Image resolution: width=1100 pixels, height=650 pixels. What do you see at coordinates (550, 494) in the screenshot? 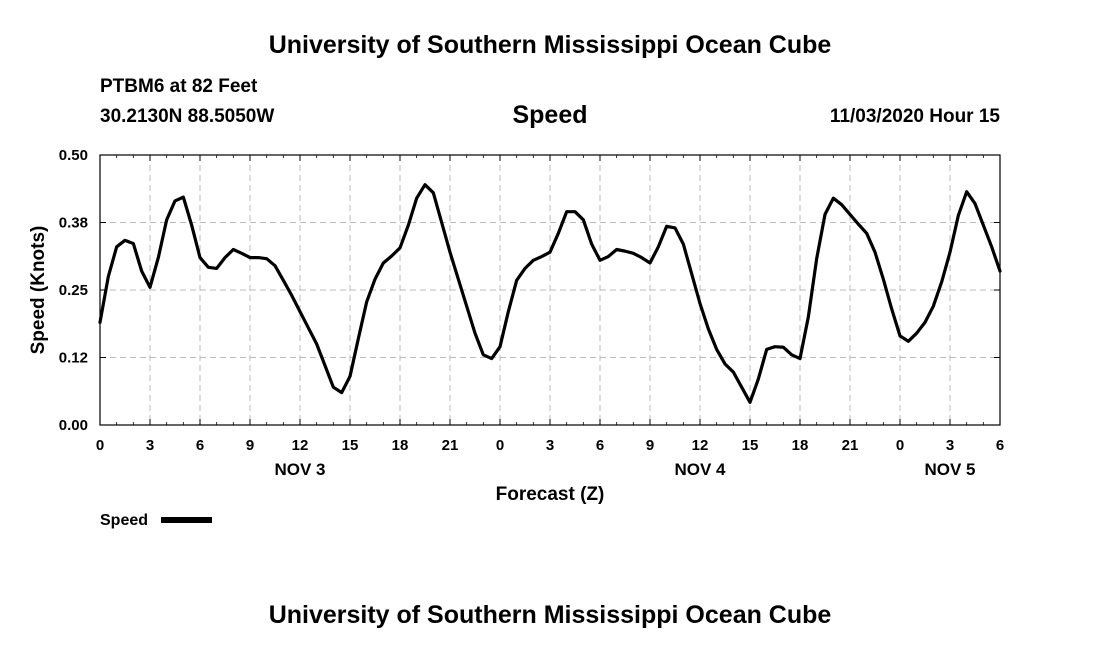
I see `x-axis-label: Forecast (Z)` at bounding box center [550, 494].